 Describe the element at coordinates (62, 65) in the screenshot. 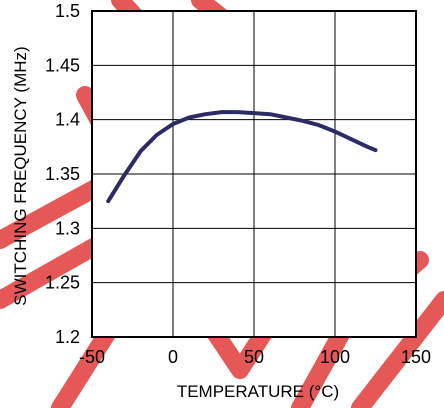

I see `y-tick-label: 1.45` at that location.